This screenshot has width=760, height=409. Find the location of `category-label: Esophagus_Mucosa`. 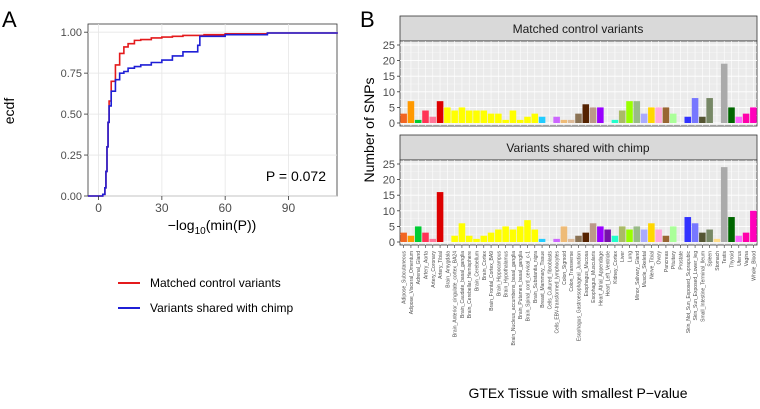

category-label: Esophagus_Mucosa is located at coordinates (587, 274).